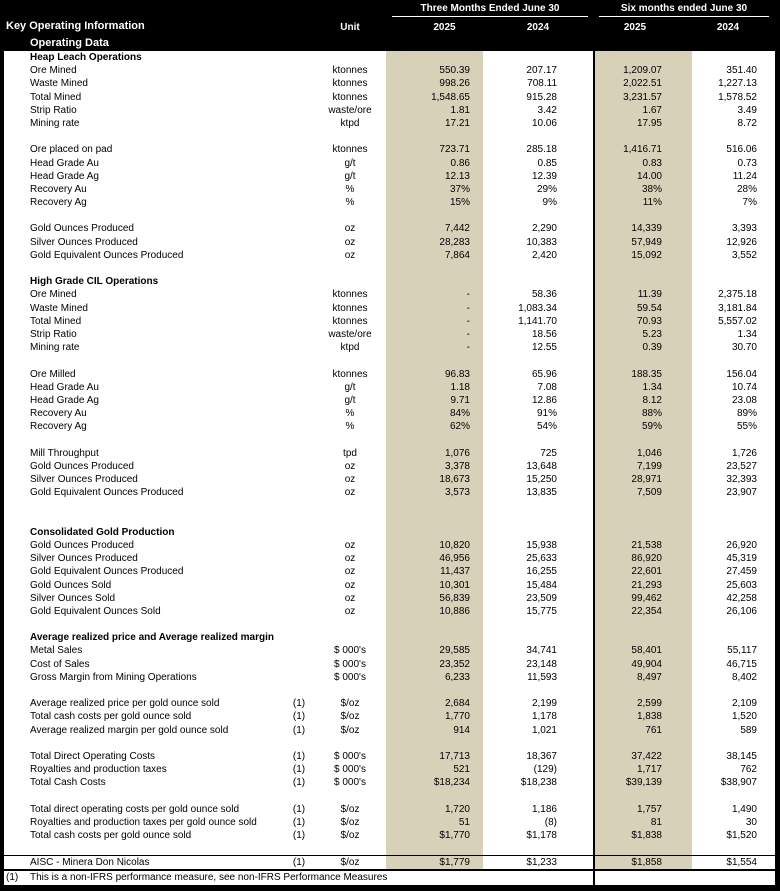  Describe the element at coordinates (546, 427) in the screenshot. I see `cell-v2: 54%` at that location.